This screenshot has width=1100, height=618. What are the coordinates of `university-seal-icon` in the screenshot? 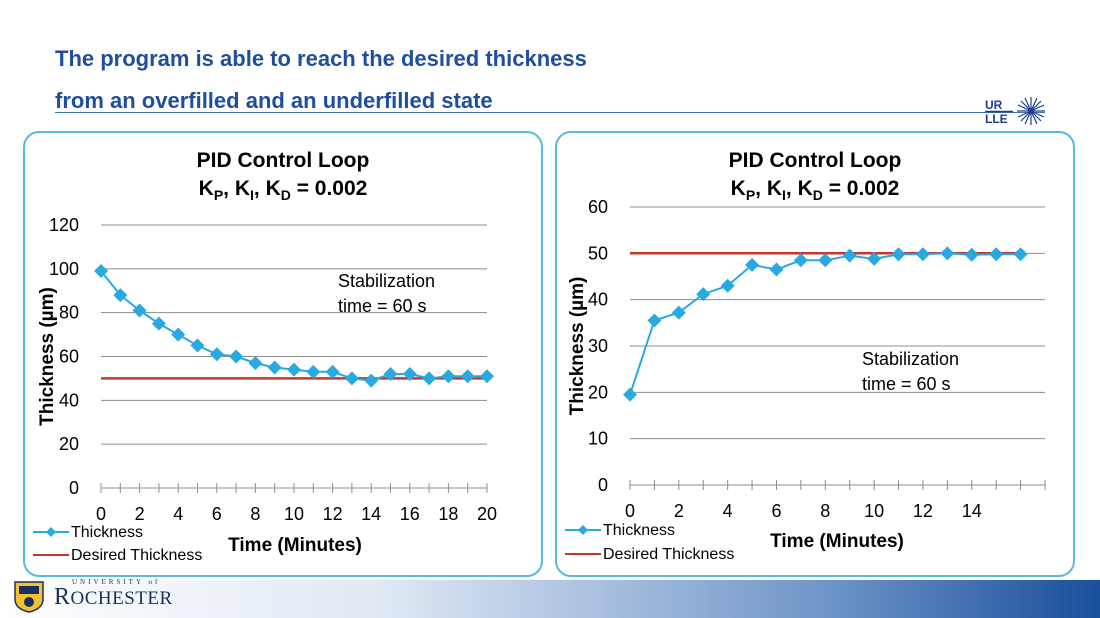 It's located at (29, 597).